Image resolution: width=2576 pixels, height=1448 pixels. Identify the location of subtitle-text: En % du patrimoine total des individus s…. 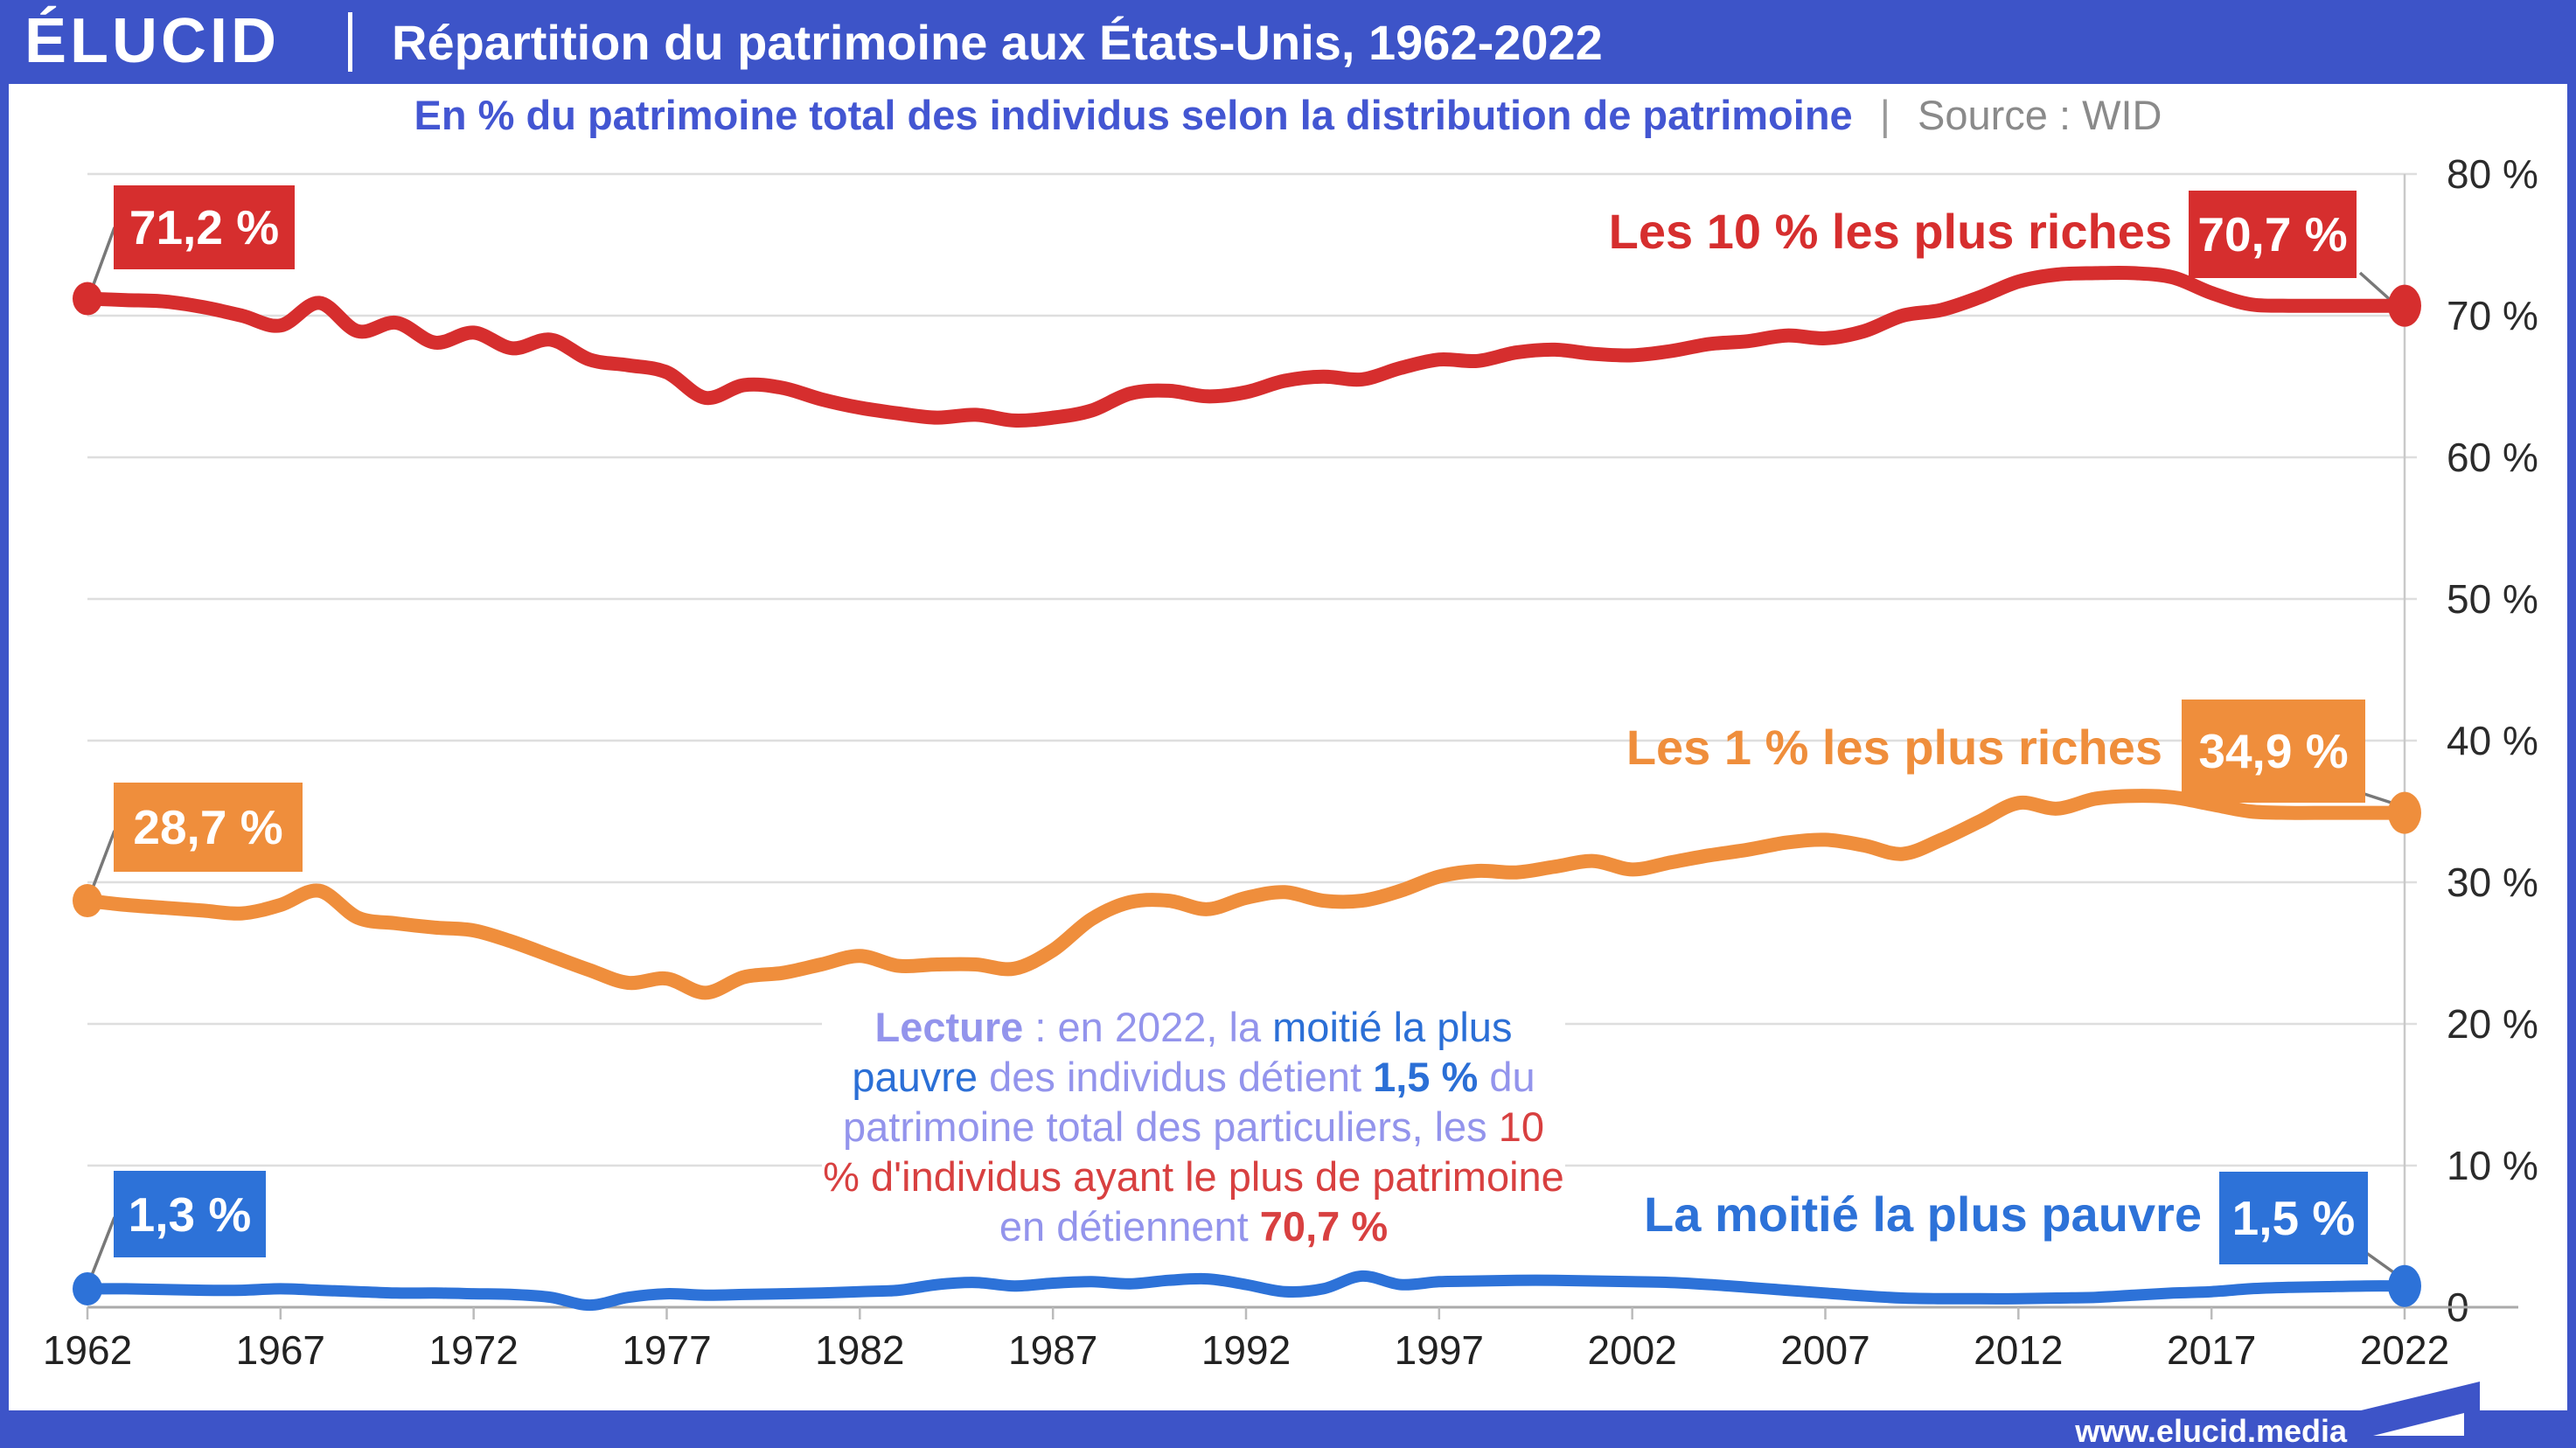
(1133, 115).